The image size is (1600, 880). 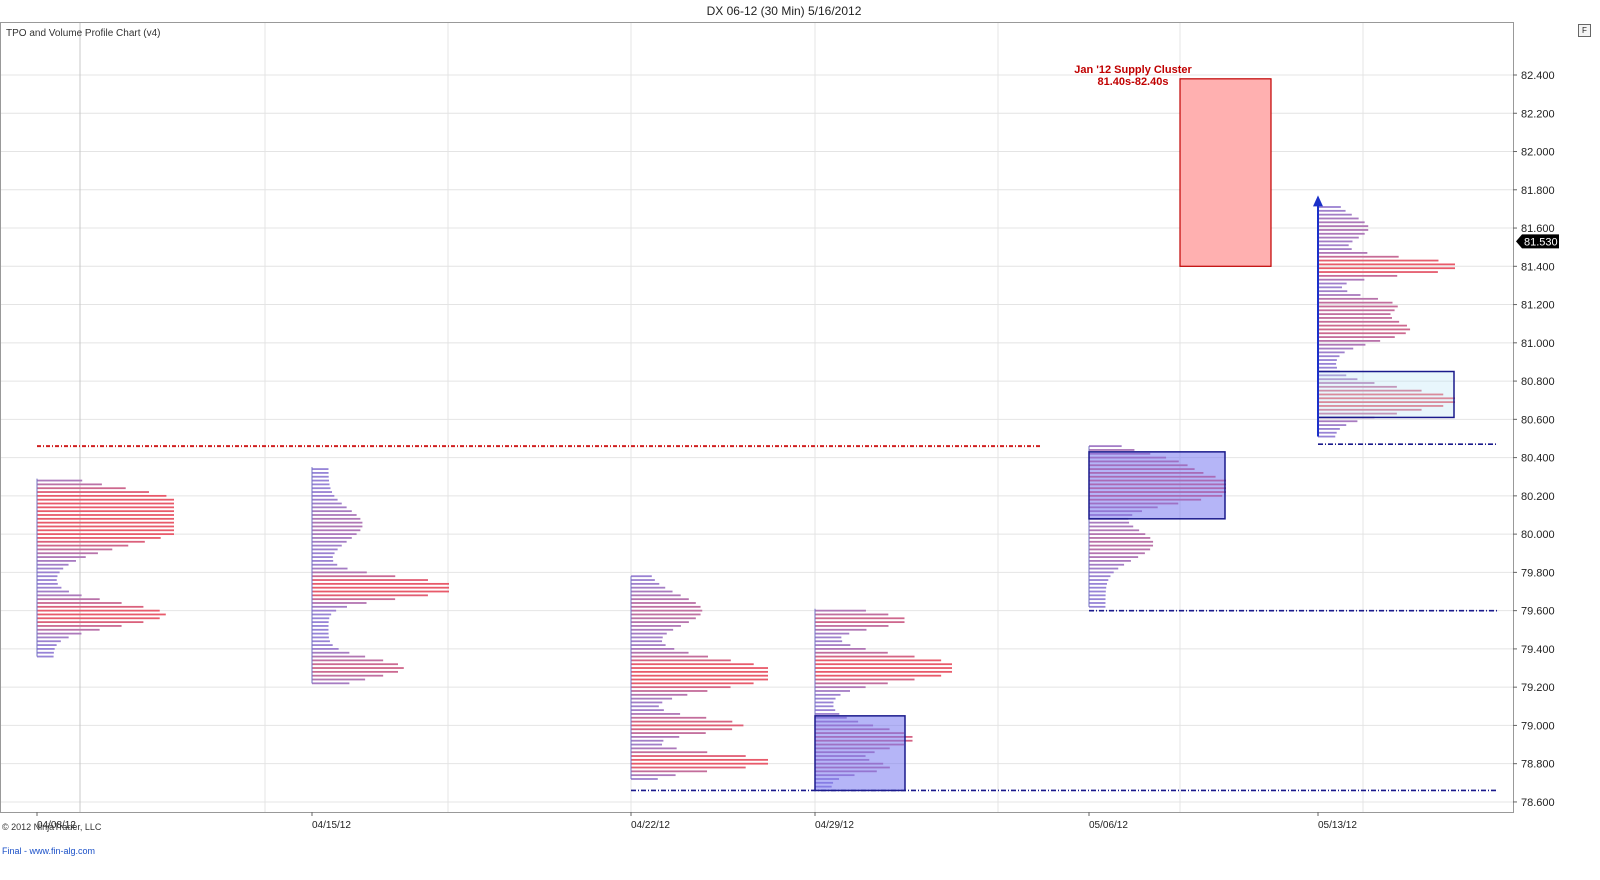 I want to click on x-tick-label: 05/13/12, so click(x=1337, y=825).